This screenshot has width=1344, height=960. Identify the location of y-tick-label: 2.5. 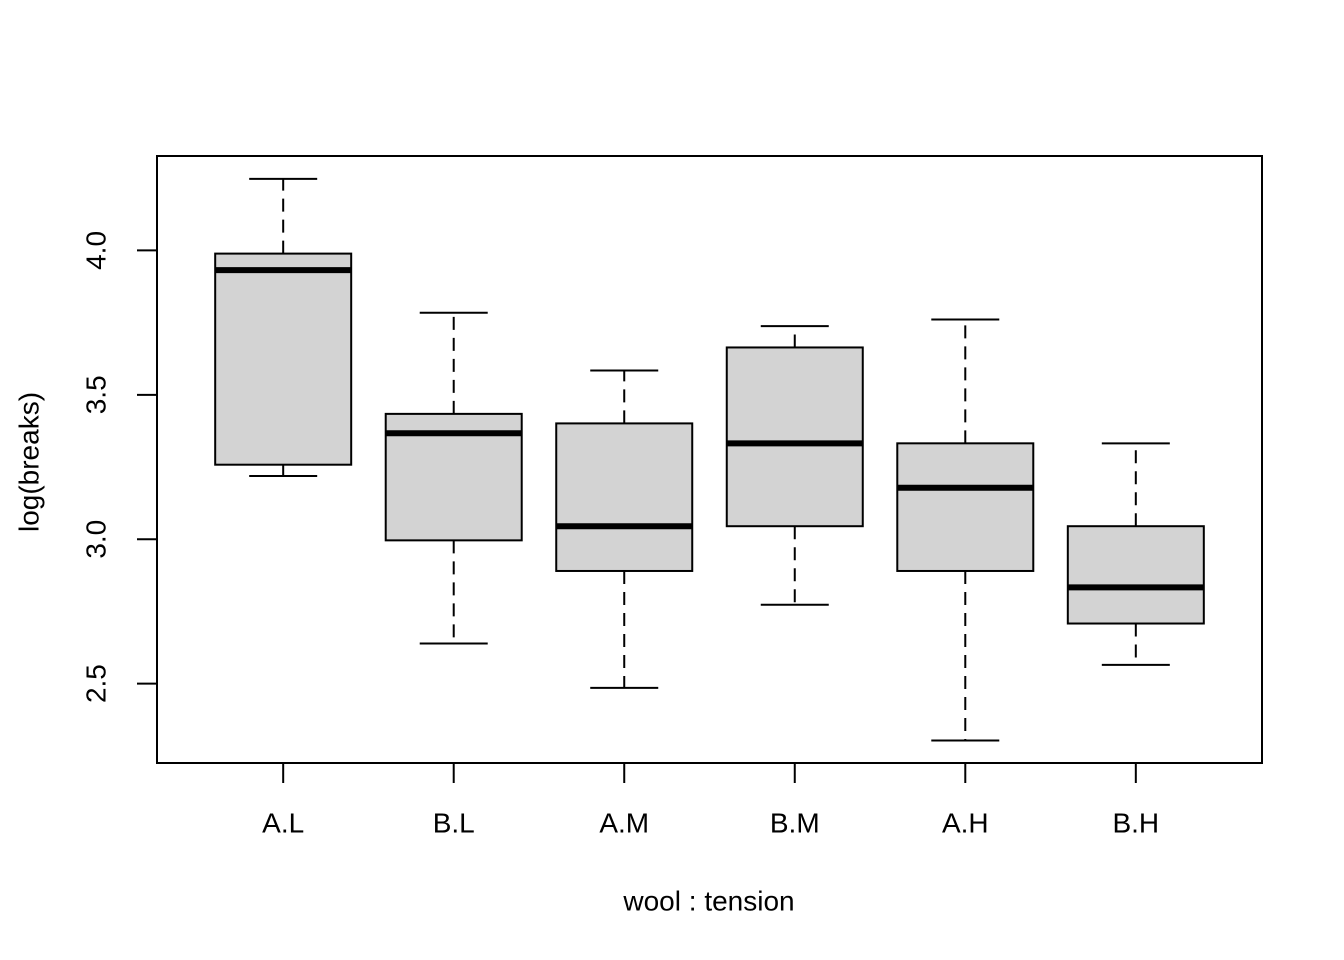
(96, 683).